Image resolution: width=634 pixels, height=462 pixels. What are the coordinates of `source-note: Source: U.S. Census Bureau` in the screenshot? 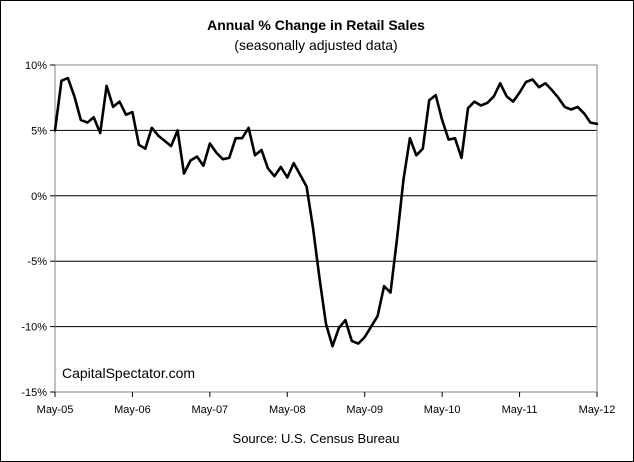 It's located at (316, 438).